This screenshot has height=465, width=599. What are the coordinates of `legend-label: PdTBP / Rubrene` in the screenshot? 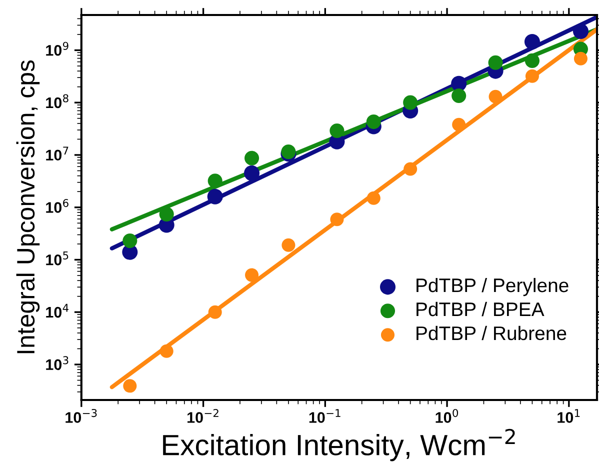 It's located at (491, 333).